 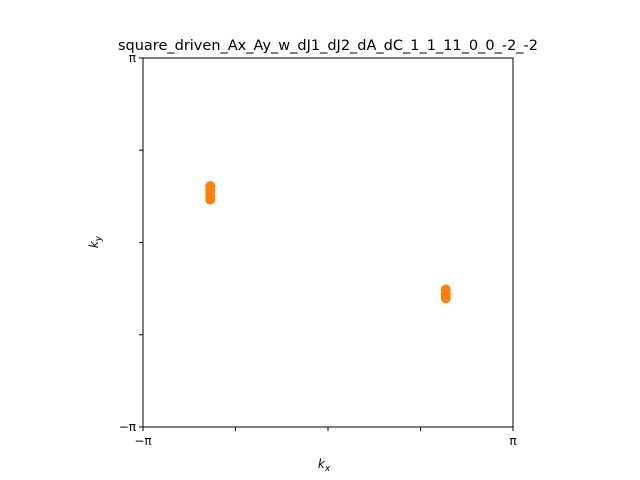 I want to click on x-tick-label: π, so click(x=512, y=441).